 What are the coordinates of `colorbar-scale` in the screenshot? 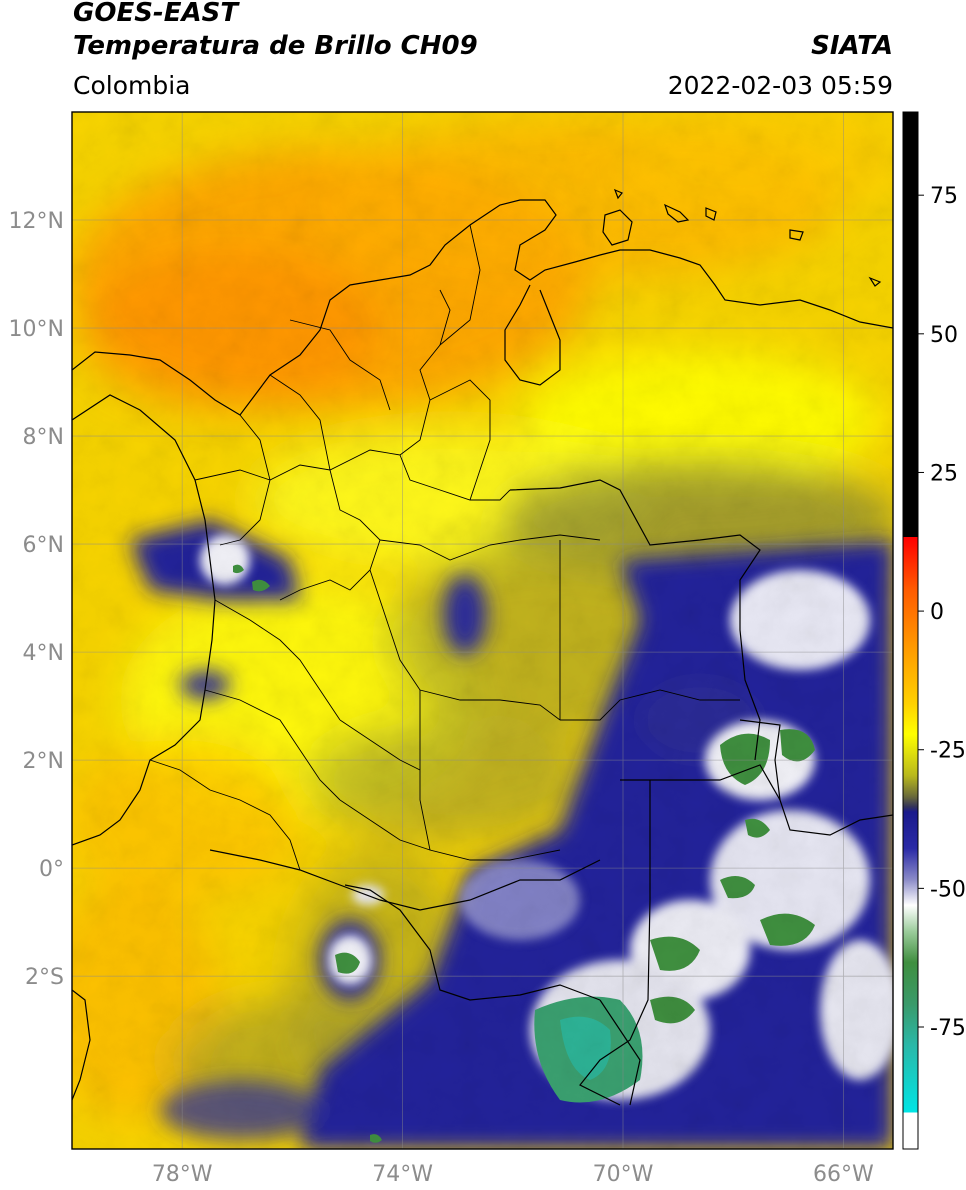 It's located at (910, 630).